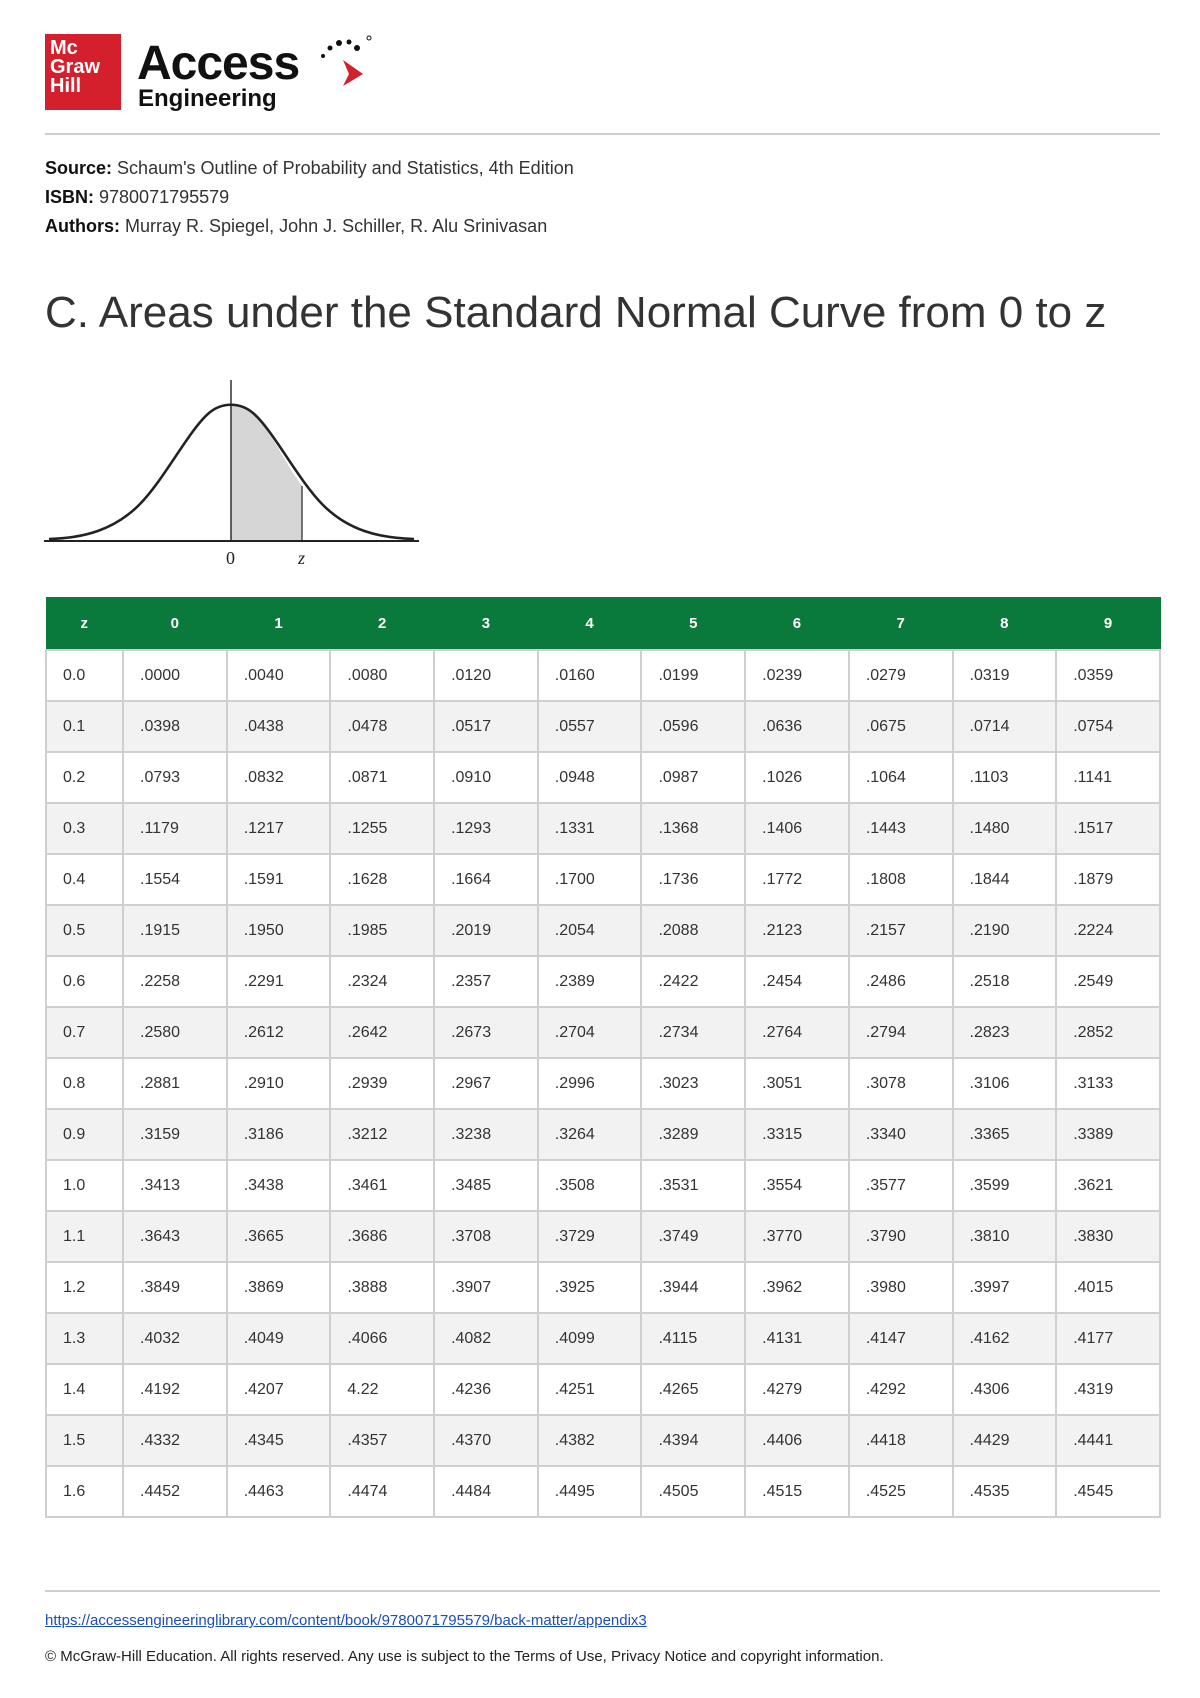 The height and width of the screenshot is (1698, 1200). What do you see at coordinates (66, 86) in the screenshot?
I see `logo-line-hill: Hill` at bounding box center [66, 86].